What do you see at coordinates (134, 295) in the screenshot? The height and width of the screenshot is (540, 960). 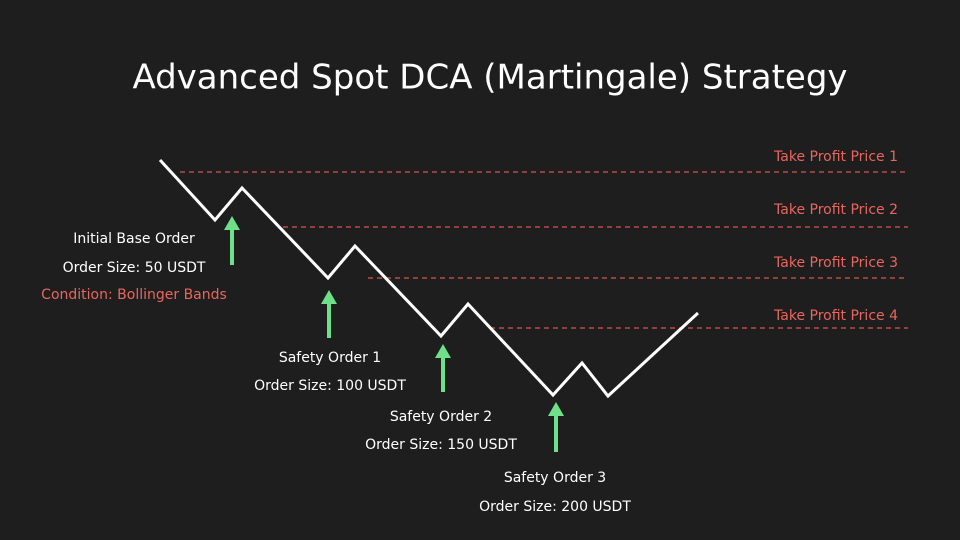 I see `order-condition: Condition: Bollinger Bands` at bounding box center [134, 295].